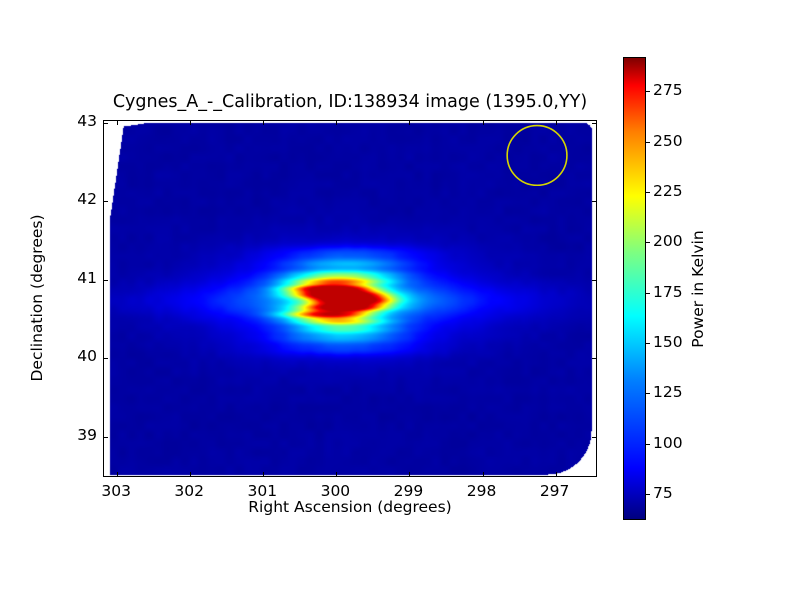  What do you see at coordinates (554, 491) in the screenshot?
I see `x-tick-label: 297` at bounding box center [554, 491].